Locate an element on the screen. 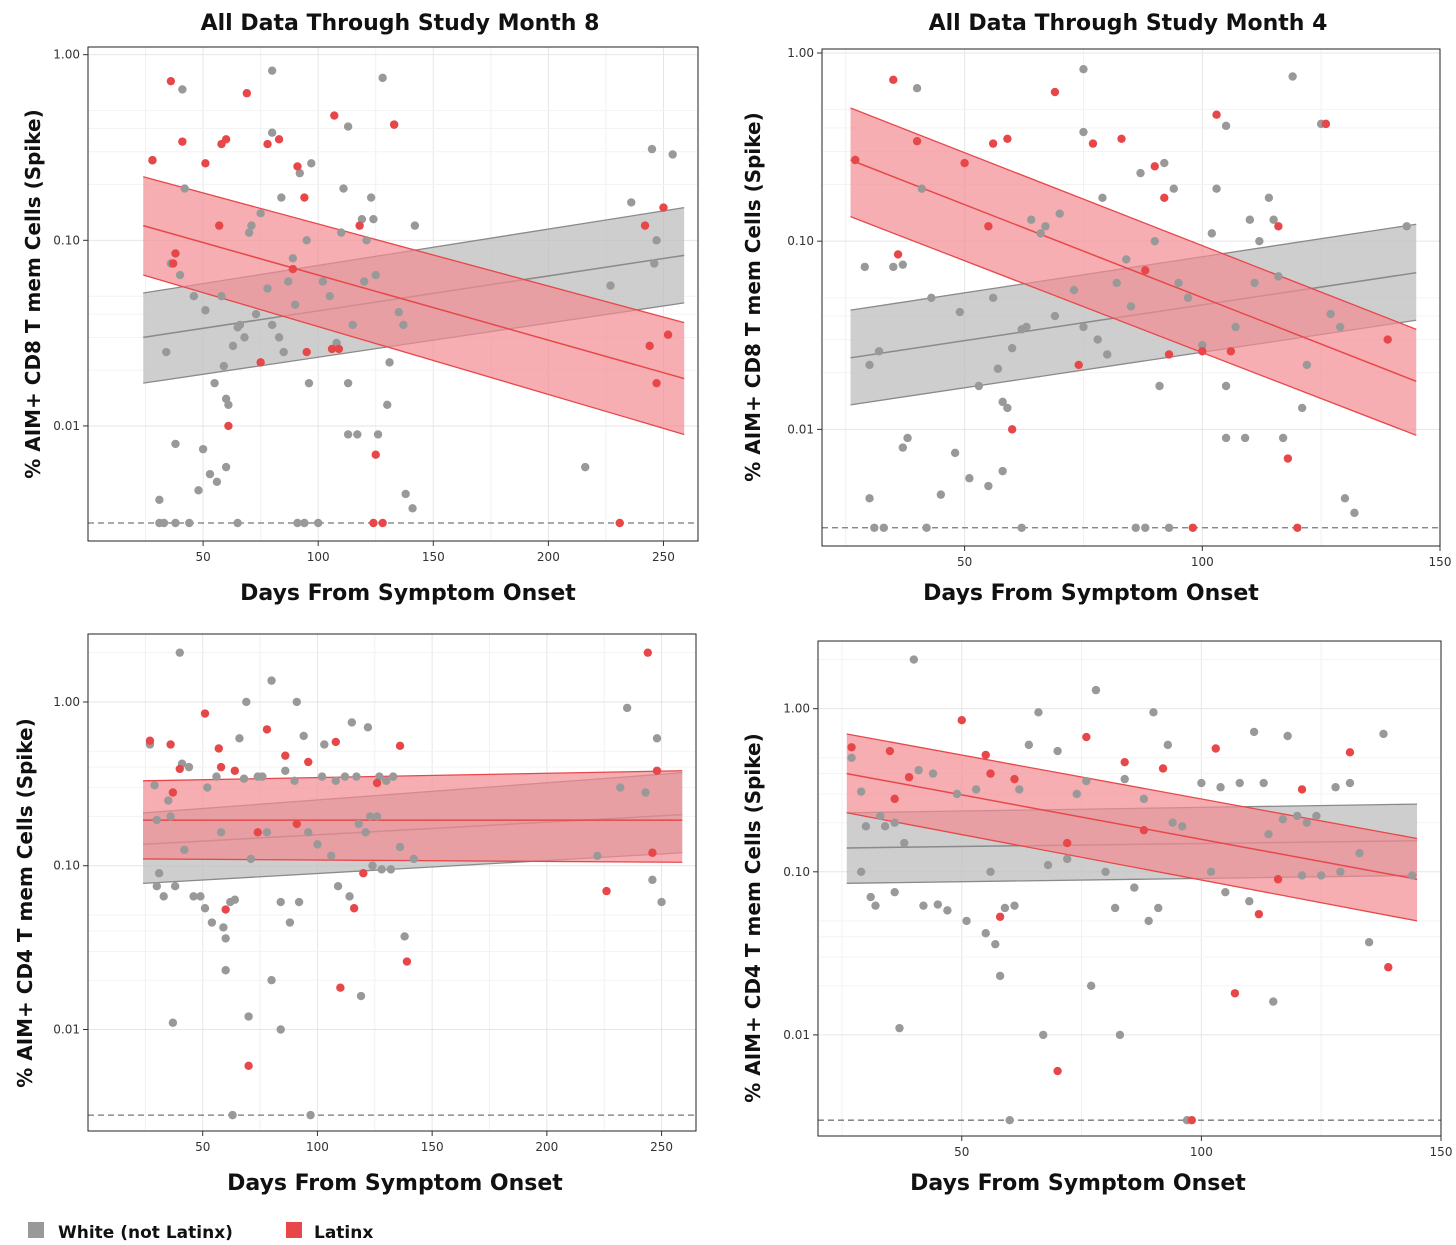  x-tick-label: 200 is located at coordinates (548, 557).